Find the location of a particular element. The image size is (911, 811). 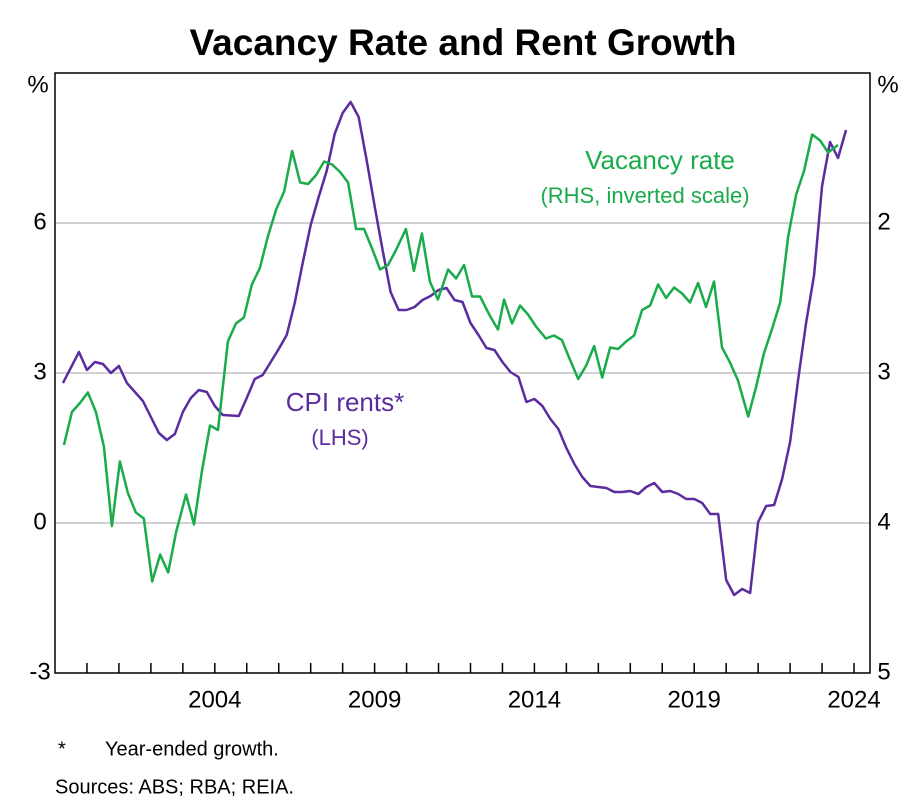

x-tick-label: 2019 is located at coordinates (694, 699).